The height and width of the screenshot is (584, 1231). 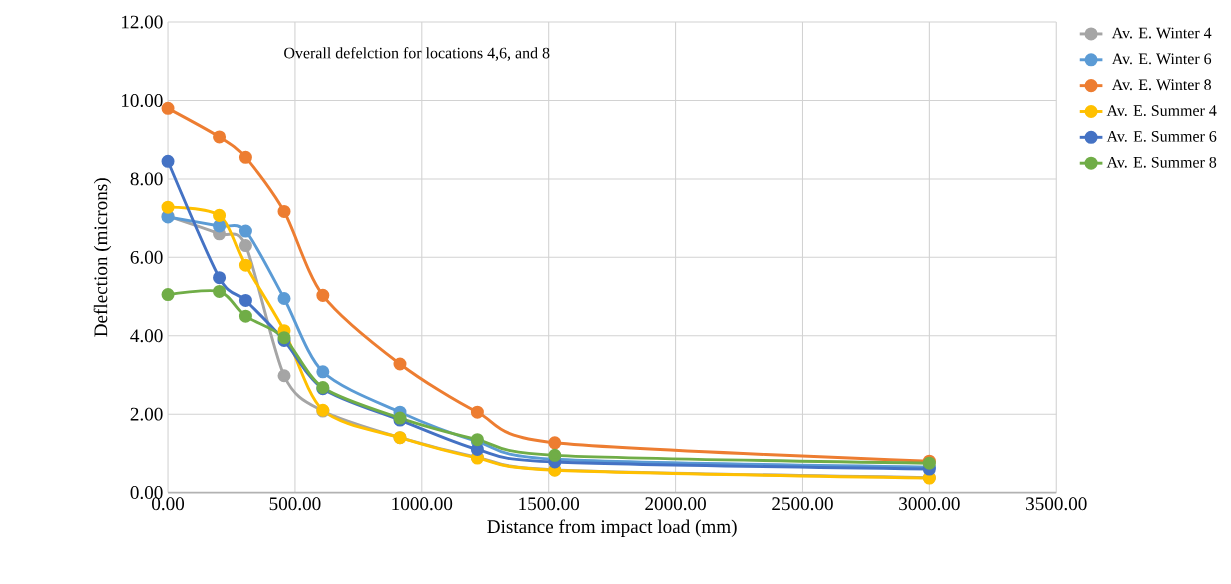 I want to click on text: Overall defelction for locations 4,6, and 8, so click(x=417, y=54).